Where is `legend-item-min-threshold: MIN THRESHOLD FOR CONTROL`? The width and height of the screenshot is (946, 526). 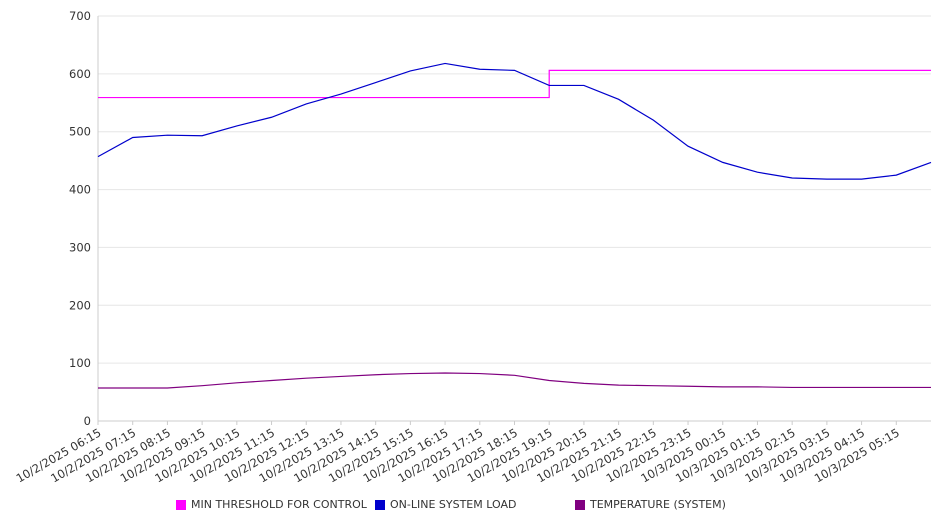 legend-item-min-threshold: MIN THRESHOLD FOR CONTROL is located at coordinates (271, 504).